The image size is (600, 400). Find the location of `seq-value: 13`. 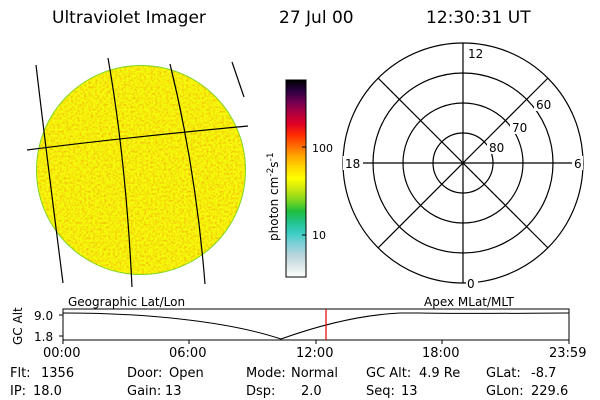

seq-value: 13 is located at coordinates (409, 391).